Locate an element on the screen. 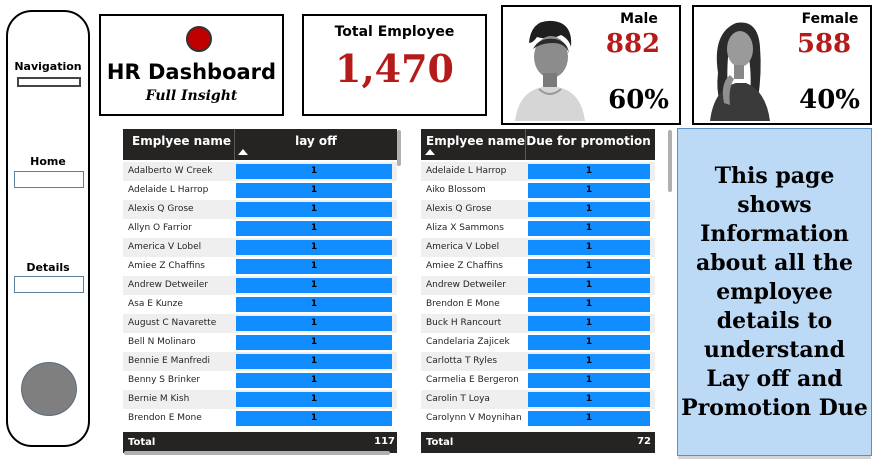  dashboard-subtitle: Full Insight is located at coordinates (191, 96).